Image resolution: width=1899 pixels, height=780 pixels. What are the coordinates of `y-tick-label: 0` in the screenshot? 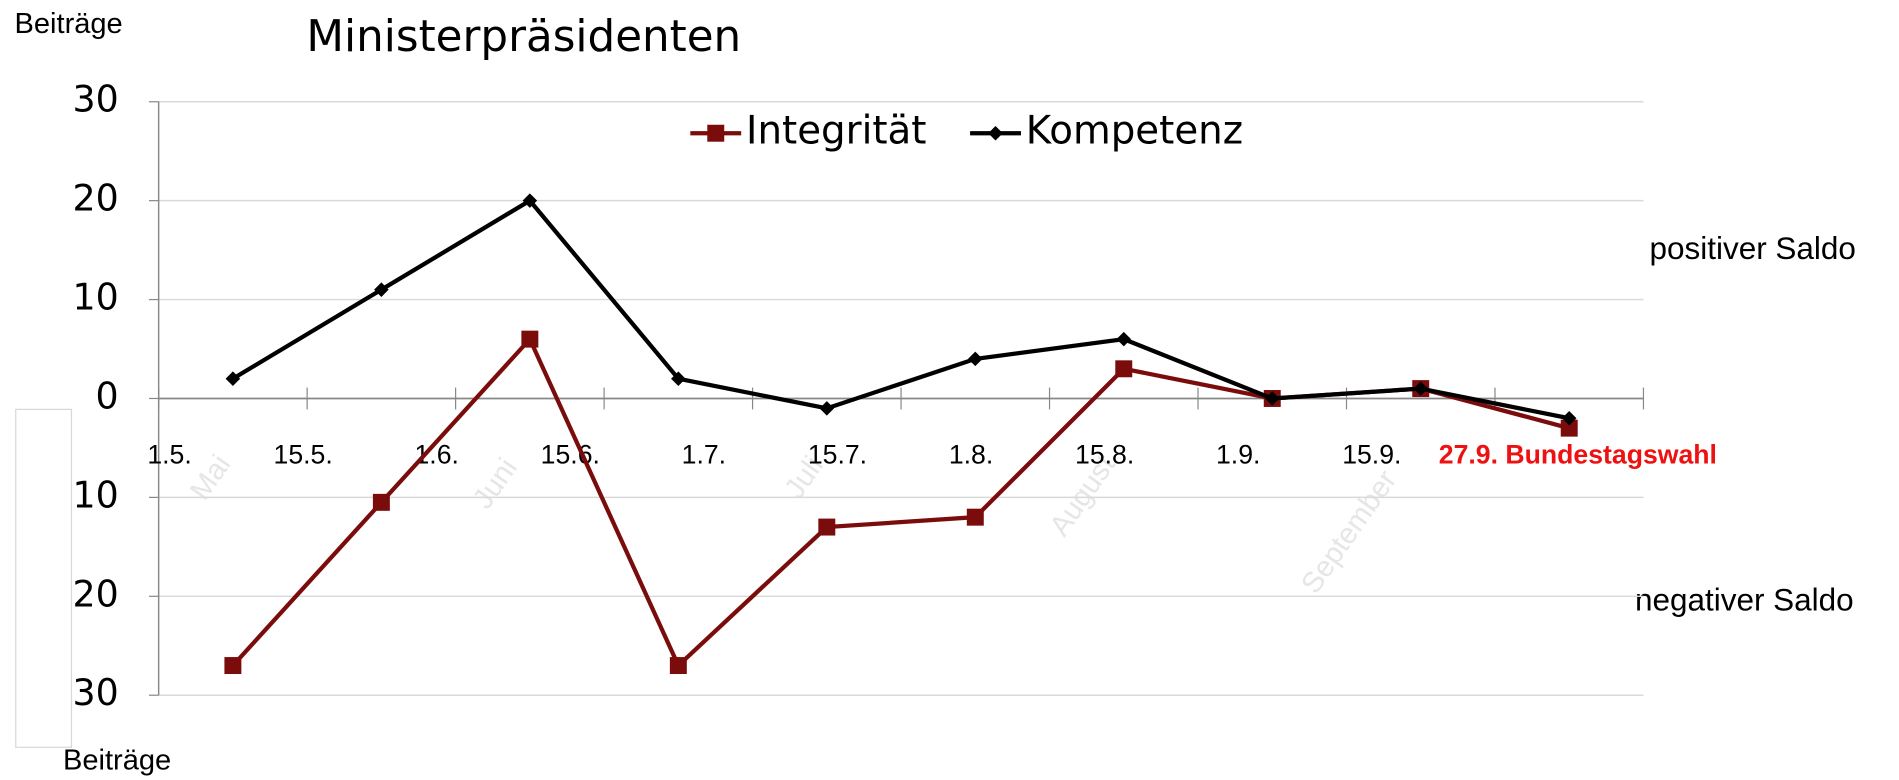 It's located at (107, 395).